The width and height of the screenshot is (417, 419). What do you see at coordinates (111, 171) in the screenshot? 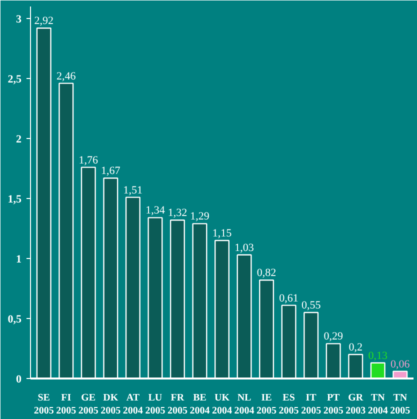
I see `data-label: 1,67` at bounding box center [111, 171].